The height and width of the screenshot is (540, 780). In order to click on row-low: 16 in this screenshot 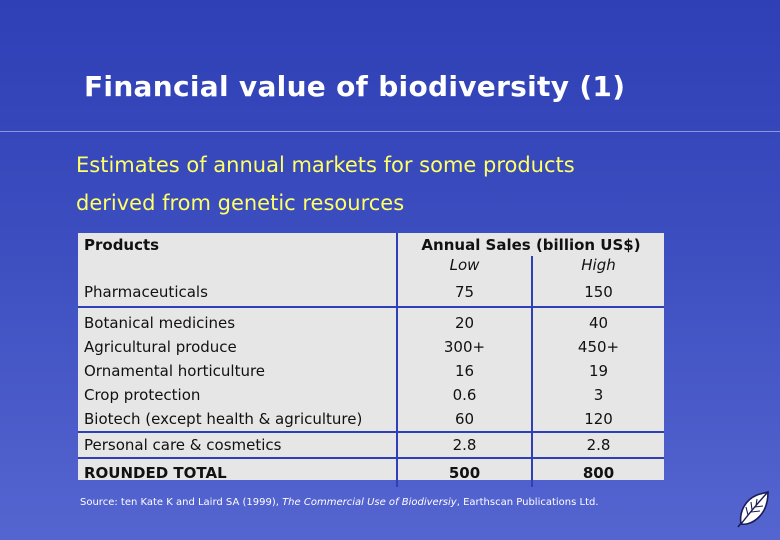, I will do `click(465, 371)`.